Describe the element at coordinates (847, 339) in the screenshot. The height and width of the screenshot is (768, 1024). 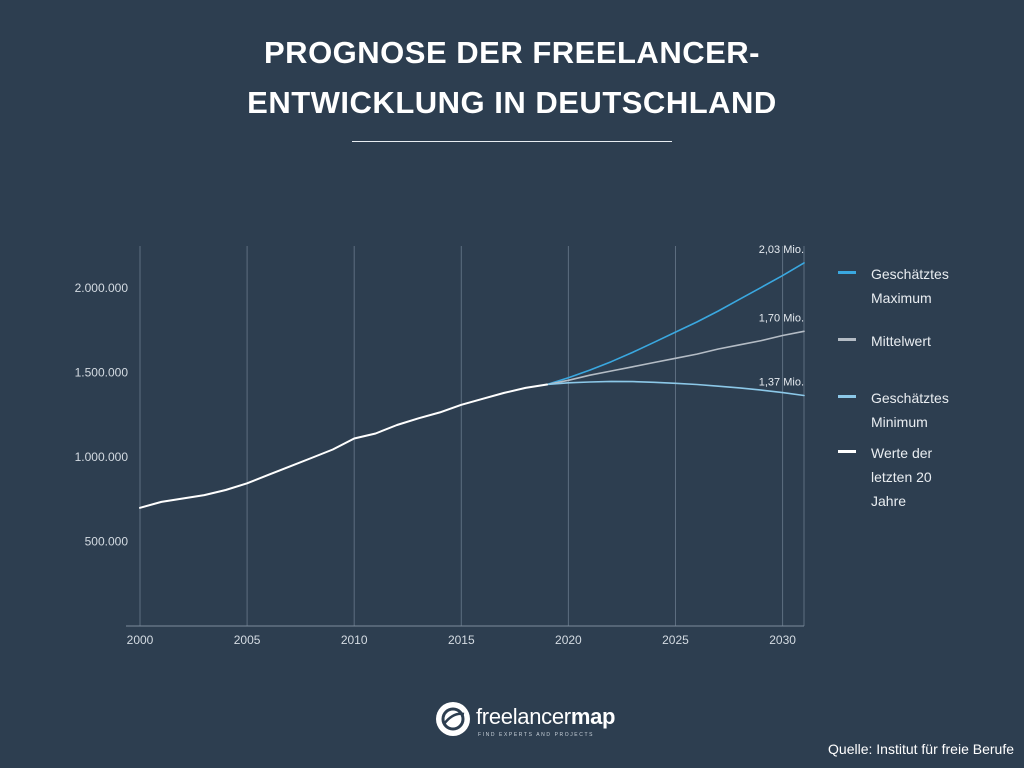
I see `legend-swatch-mittelwert` at that location.